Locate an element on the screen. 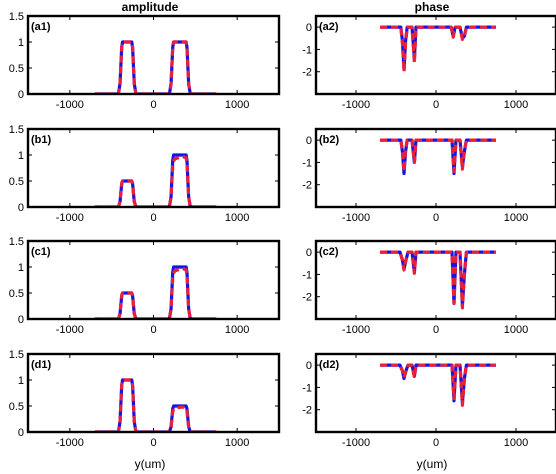 This screenshot has width=556, height=474. axes-frame-c1 is located at coordinates (153, 280).